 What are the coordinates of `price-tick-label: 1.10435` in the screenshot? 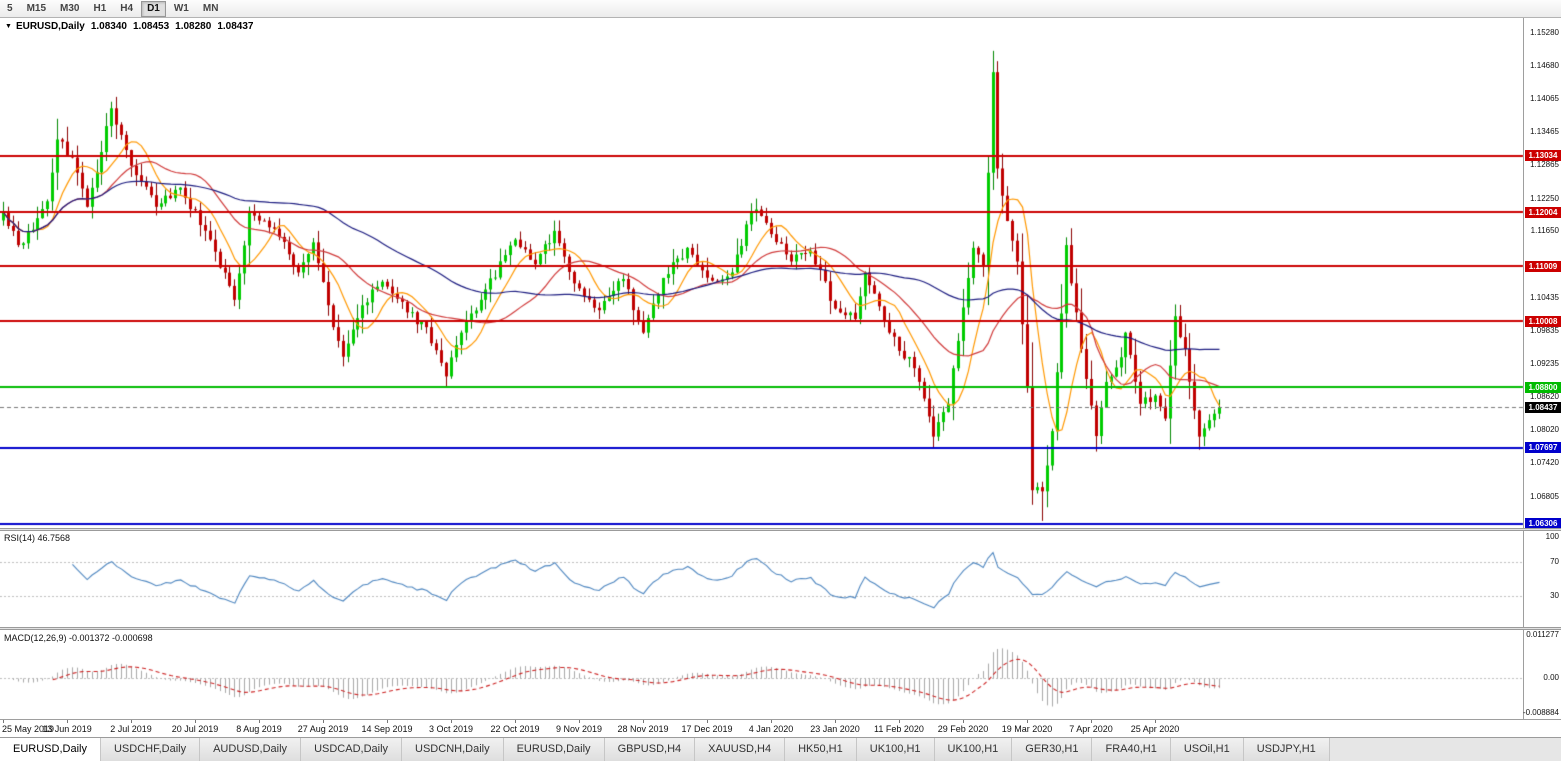 It's located at (1544, 297).